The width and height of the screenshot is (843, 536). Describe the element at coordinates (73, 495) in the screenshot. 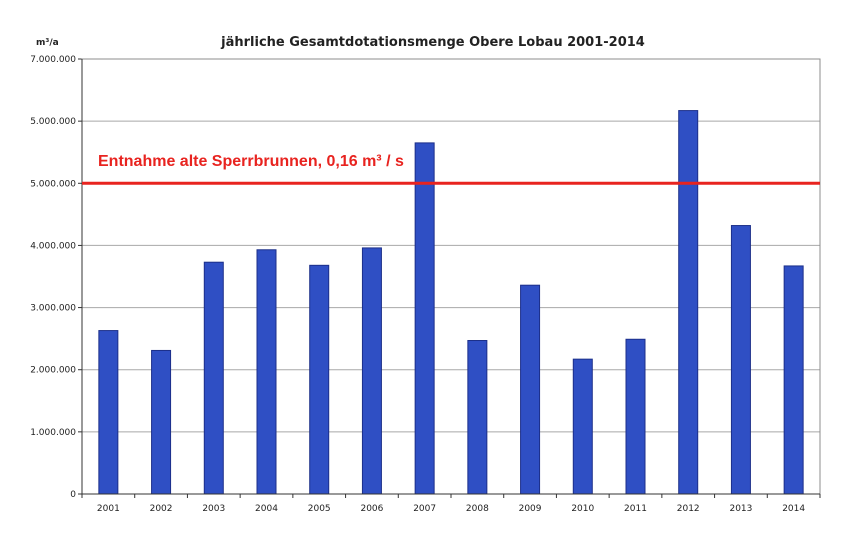

I see `y-tick-label: 0` at that location.